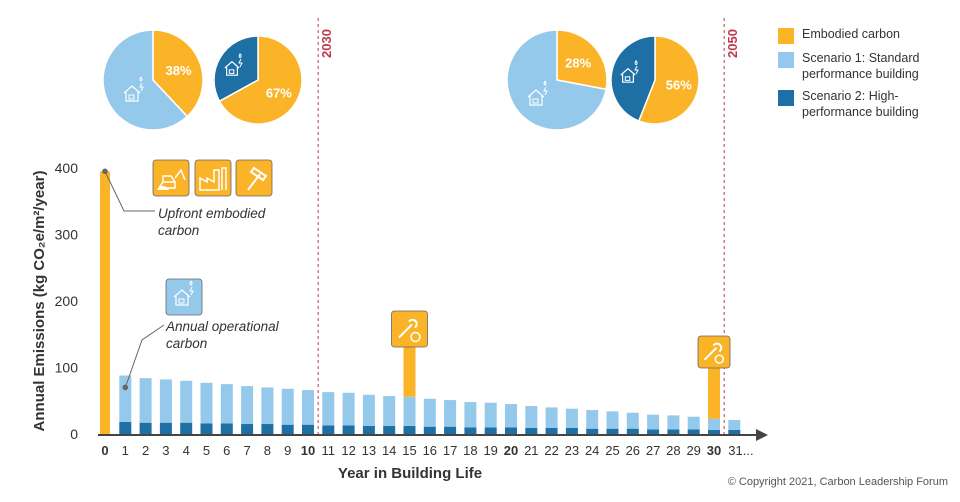 Image resolution: width=960 pixels, height=502 pixels. What do you see at coordinates (868, 104) in the screenshot?
I see `legend-item-scenario2: Scenario 2: High-performance building` at bounding box center [868, 104].